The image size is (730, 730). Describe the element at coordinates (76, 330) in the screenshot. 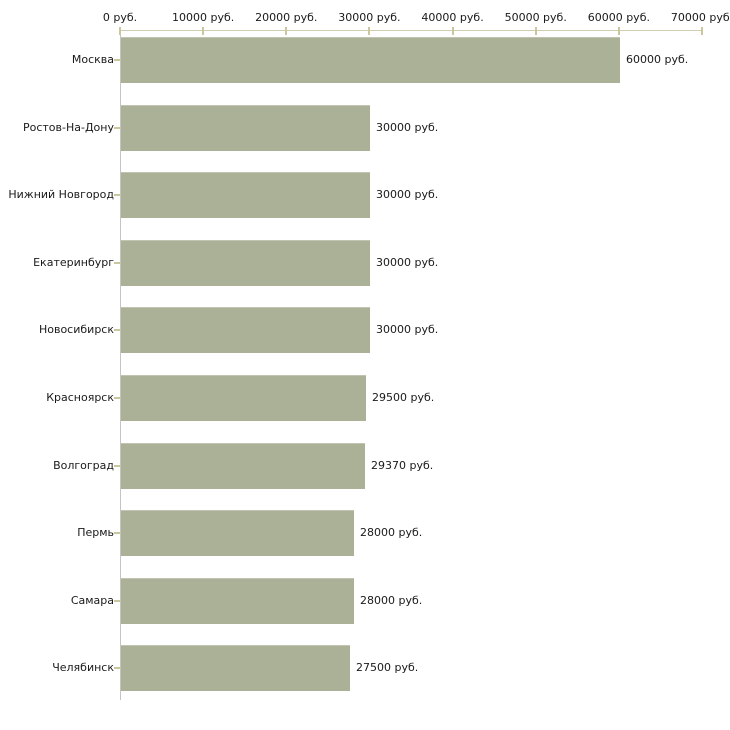

I see `category-label: Новосибирск` at that location.